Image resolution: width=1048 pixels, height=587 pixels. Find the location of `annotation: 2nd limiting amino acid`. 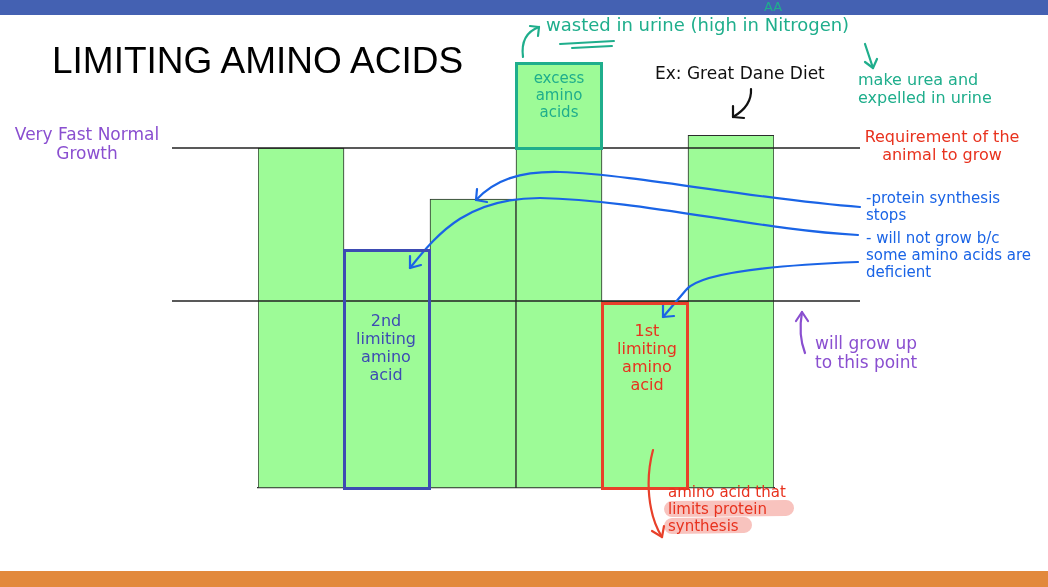

annotation: 2nd limiting amino acid is located at coordinates (386, 347).